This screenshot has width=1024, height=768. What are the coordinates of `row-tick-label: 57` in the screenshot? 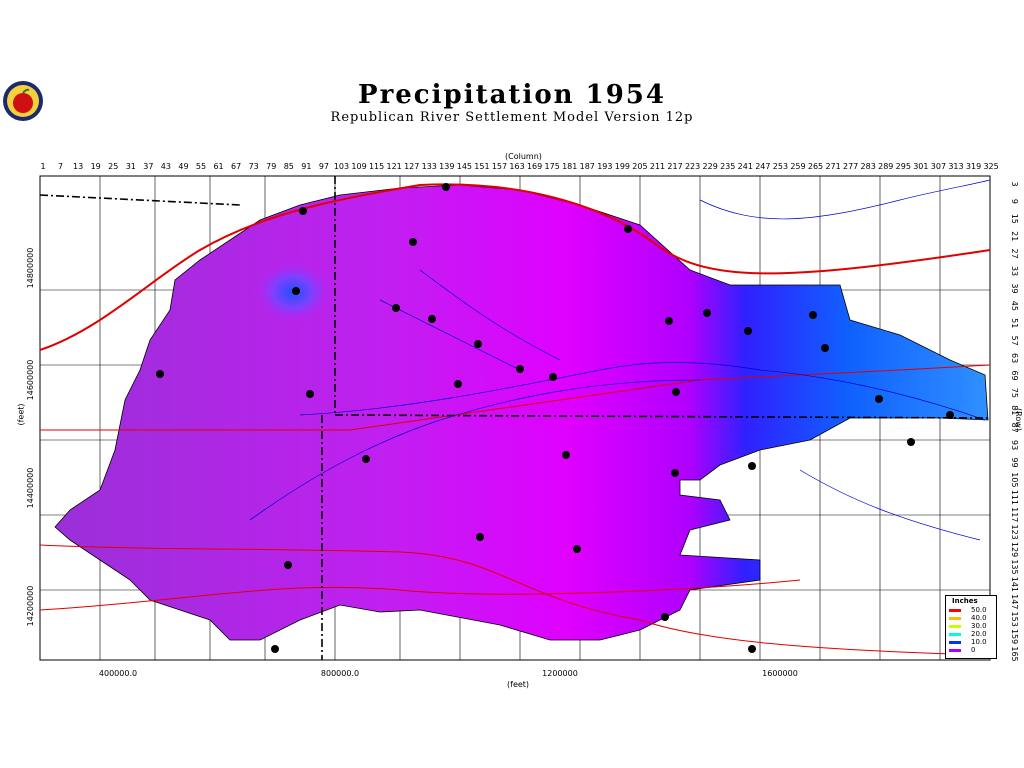 It's located at (1014, 341).